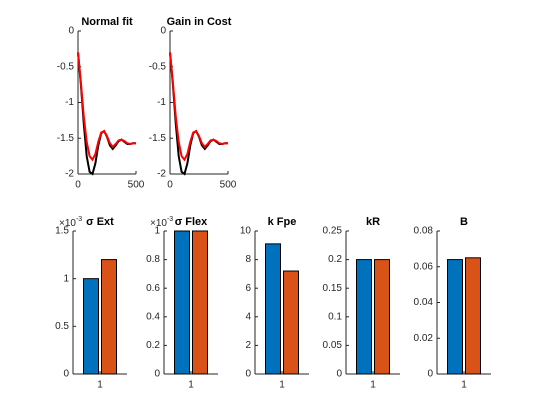 This screenshot has width=560, height=420. I want to click on y-tick-label: 0.02, so click(424, 338).